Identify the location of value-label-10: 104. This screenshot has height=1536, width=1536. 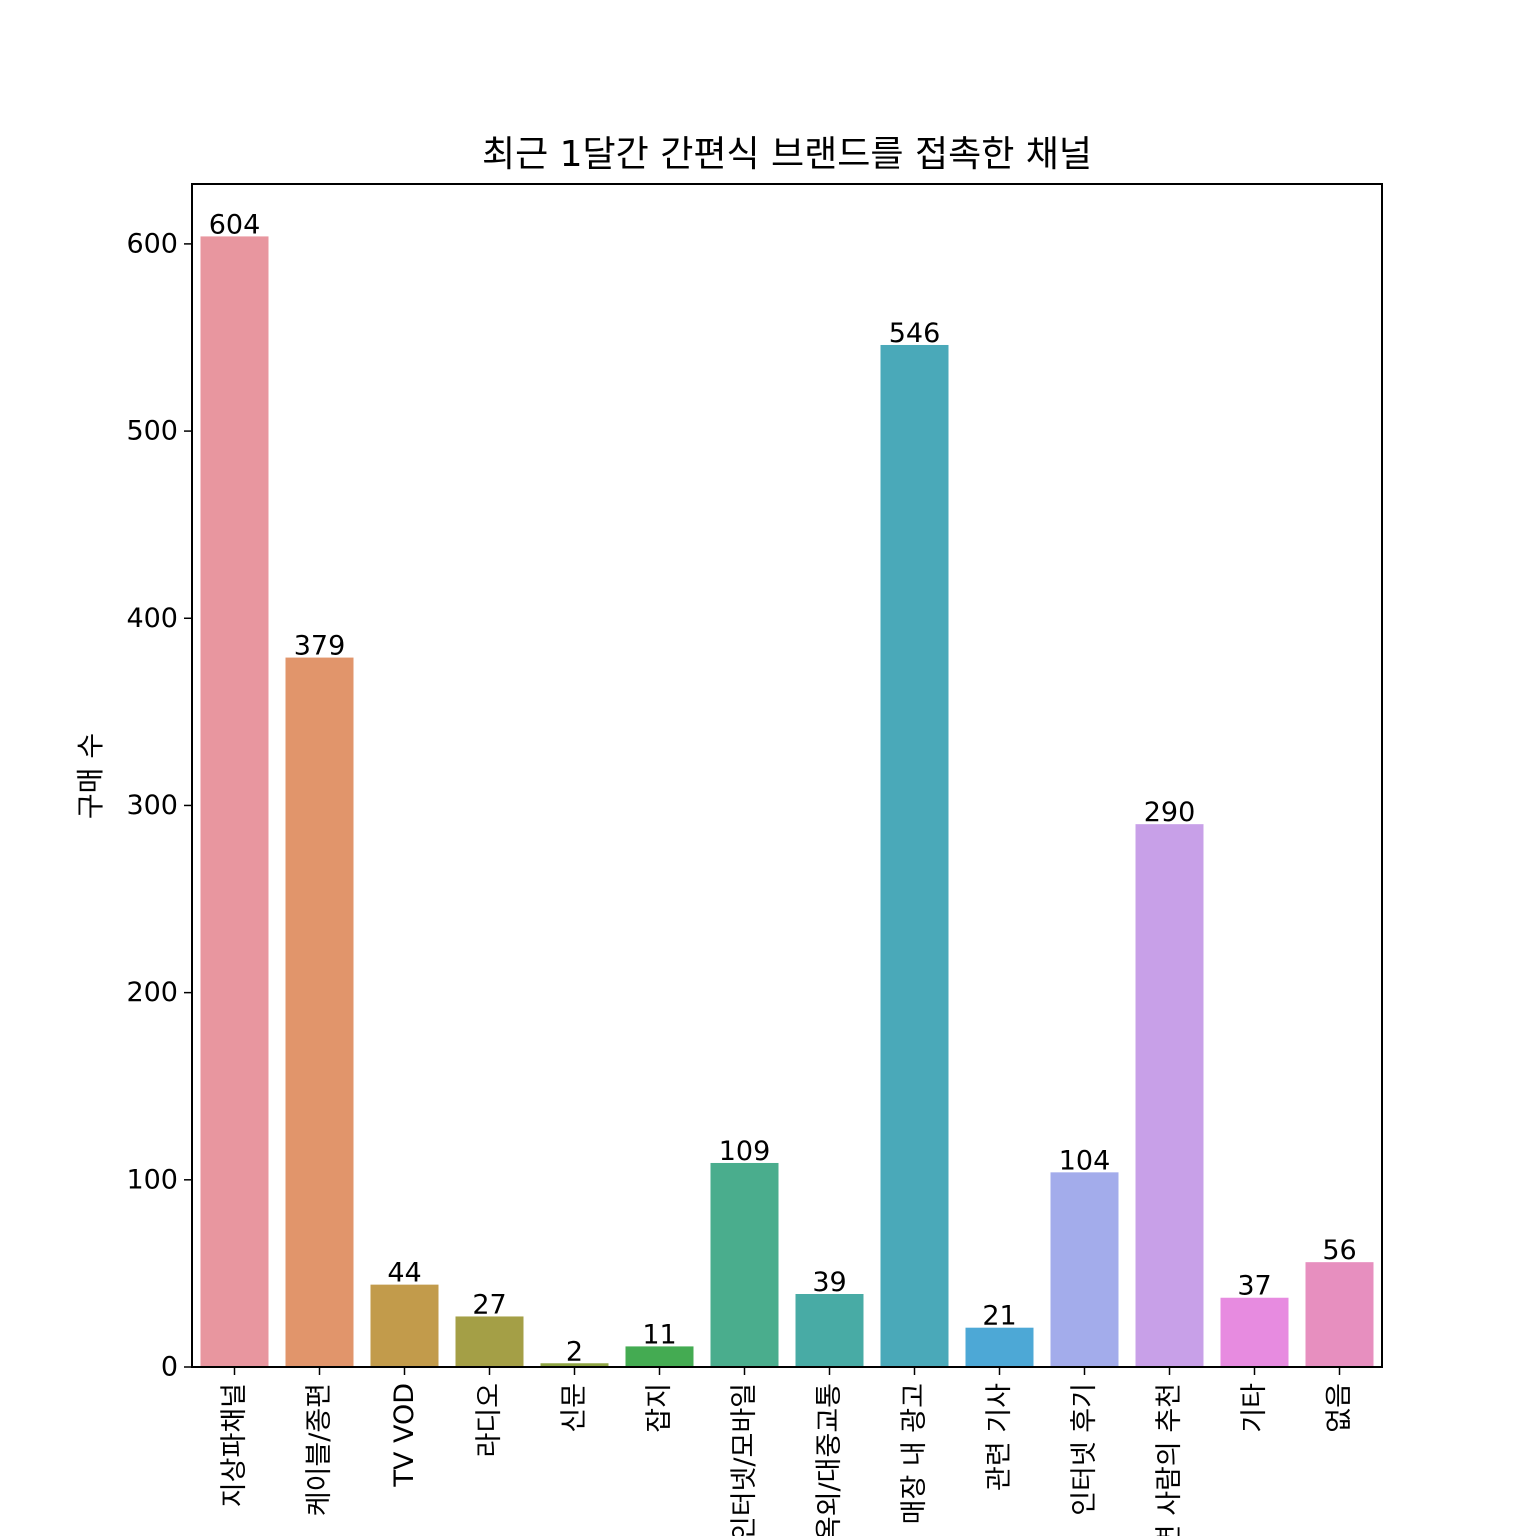
(1085, 1160).